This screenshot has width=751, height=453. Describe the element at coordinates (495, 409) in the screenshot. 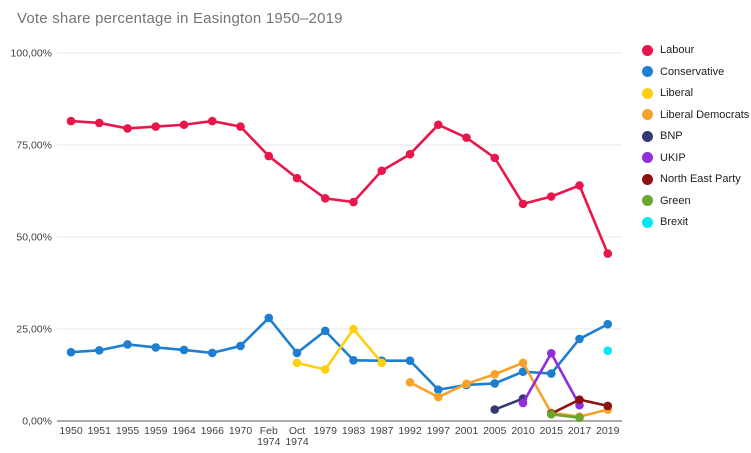

I see `data-point-bnp` at that location.